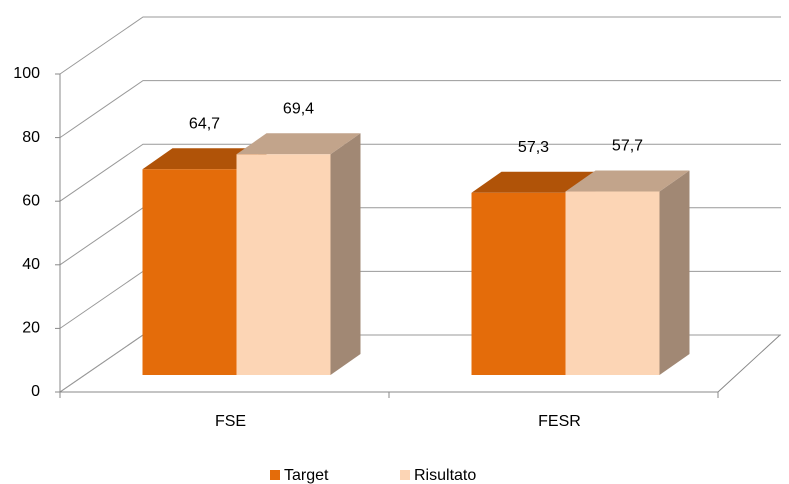 Image resolution: width=789 pixels, height=484 pixels. I want to click on y-tick-label: 80, so click(31, 137).